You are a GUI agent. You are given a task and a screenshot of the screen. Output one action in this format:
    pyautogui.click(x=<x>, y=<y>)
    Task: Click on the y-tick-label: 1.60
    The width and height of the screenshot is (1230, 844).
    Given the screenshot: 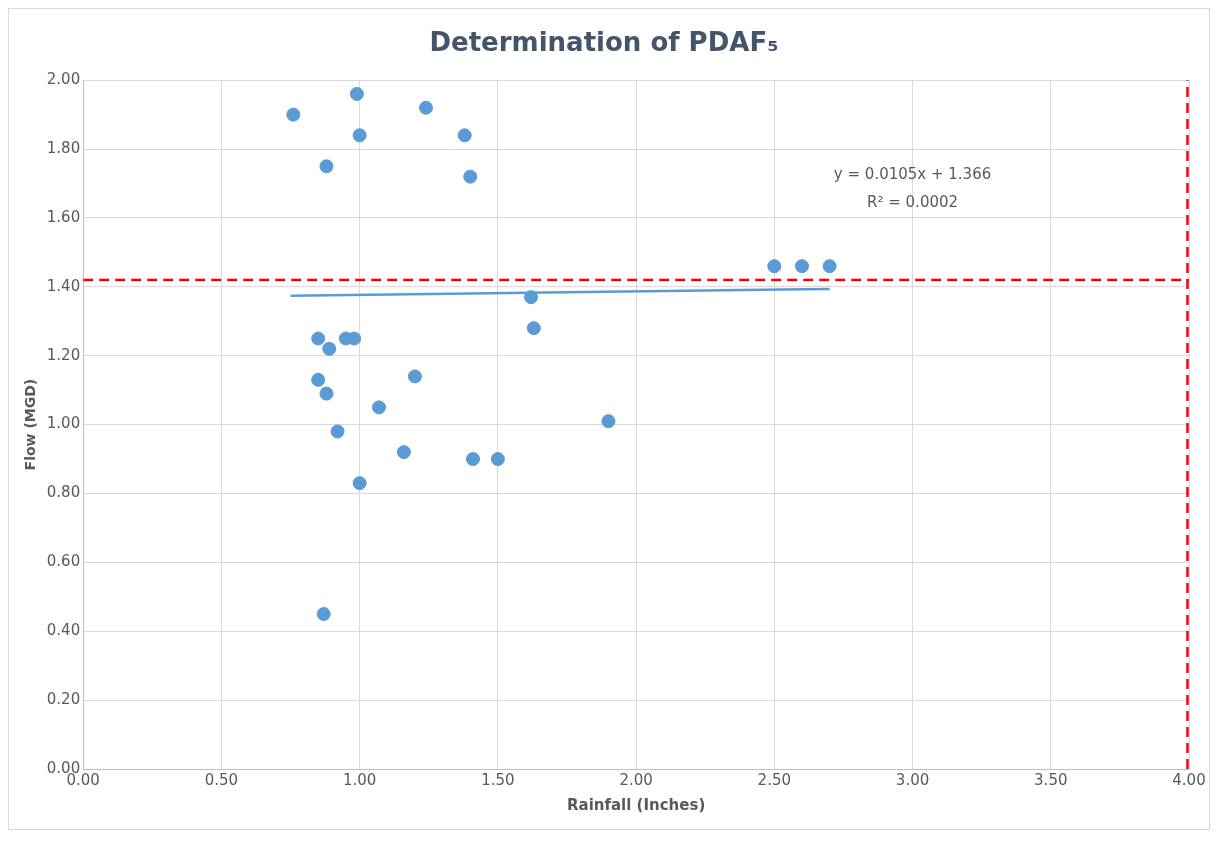 What is the action you would take?
    pyautogui.click(x=63, y=216)
    